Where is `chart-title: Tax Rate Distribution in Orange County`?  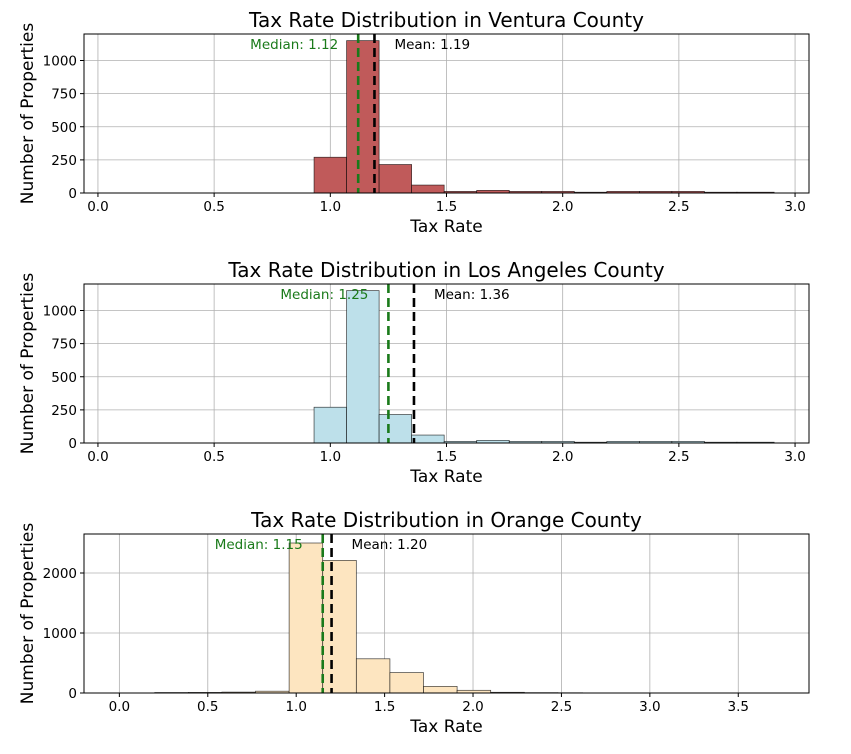
chart-title: Tax Rate Distribution in Orange County is located at coordinates (446, 520).